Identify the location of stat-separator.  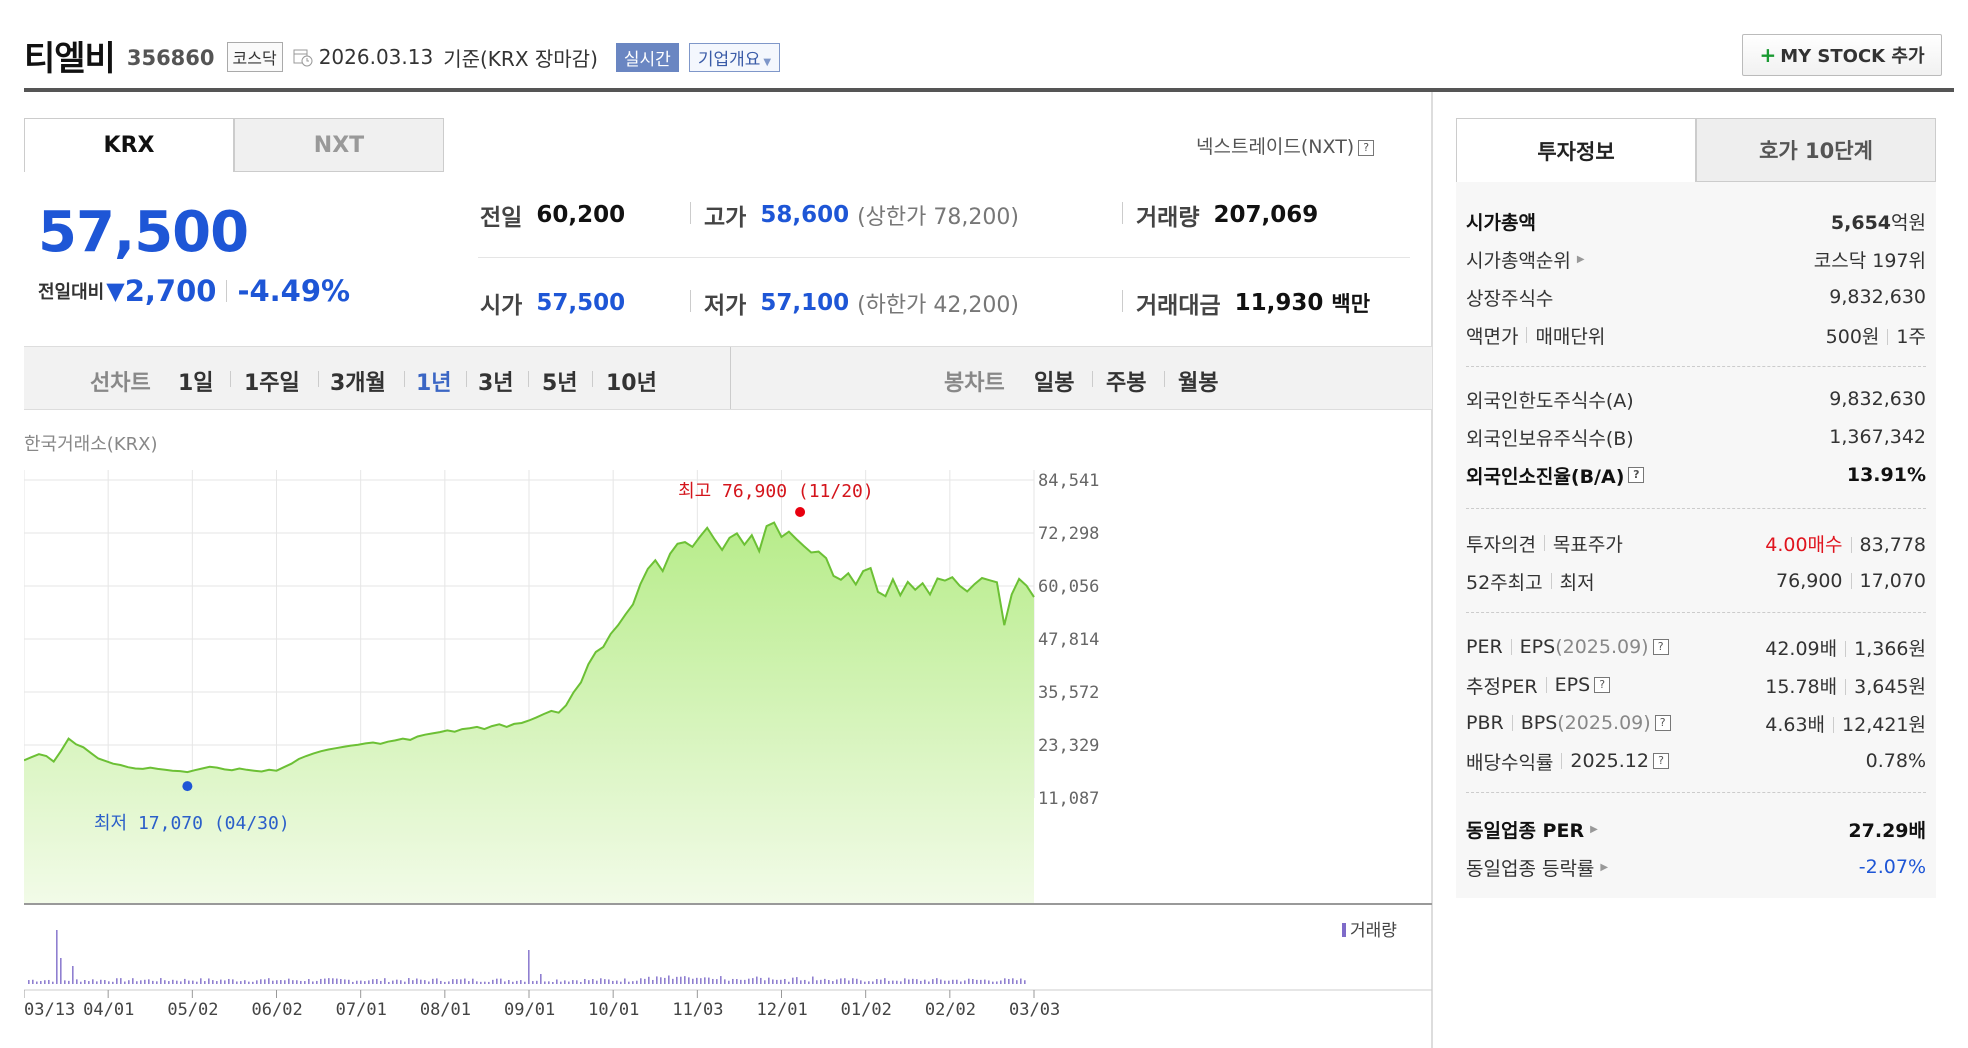
(690, 213).